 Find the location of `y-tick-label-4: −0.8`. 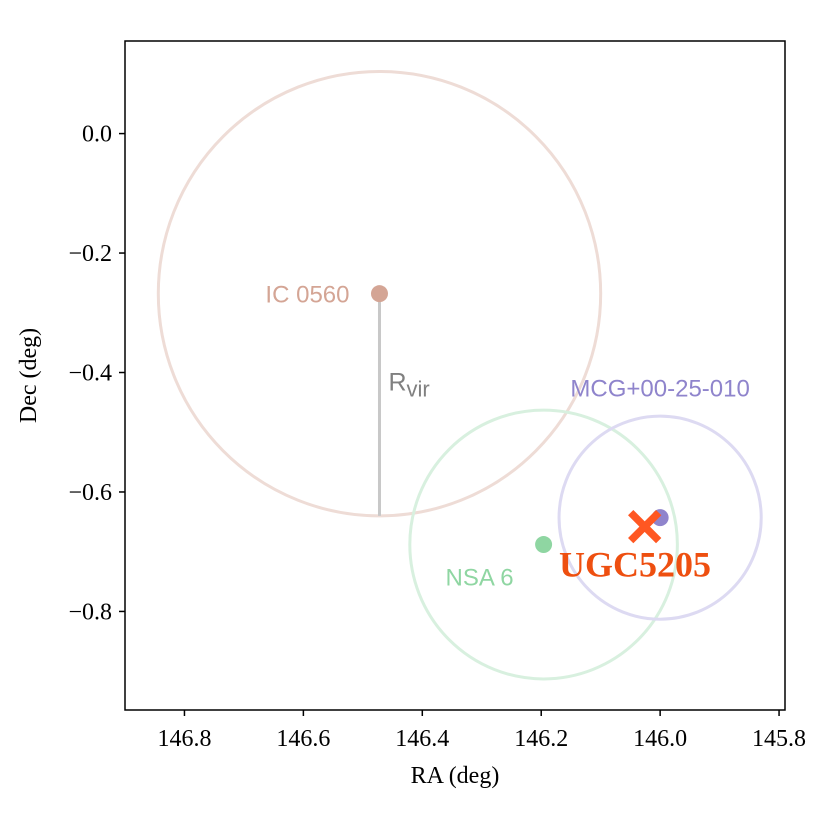

y-tick-label-4: −0.8 is located at coordinates (90, 612).